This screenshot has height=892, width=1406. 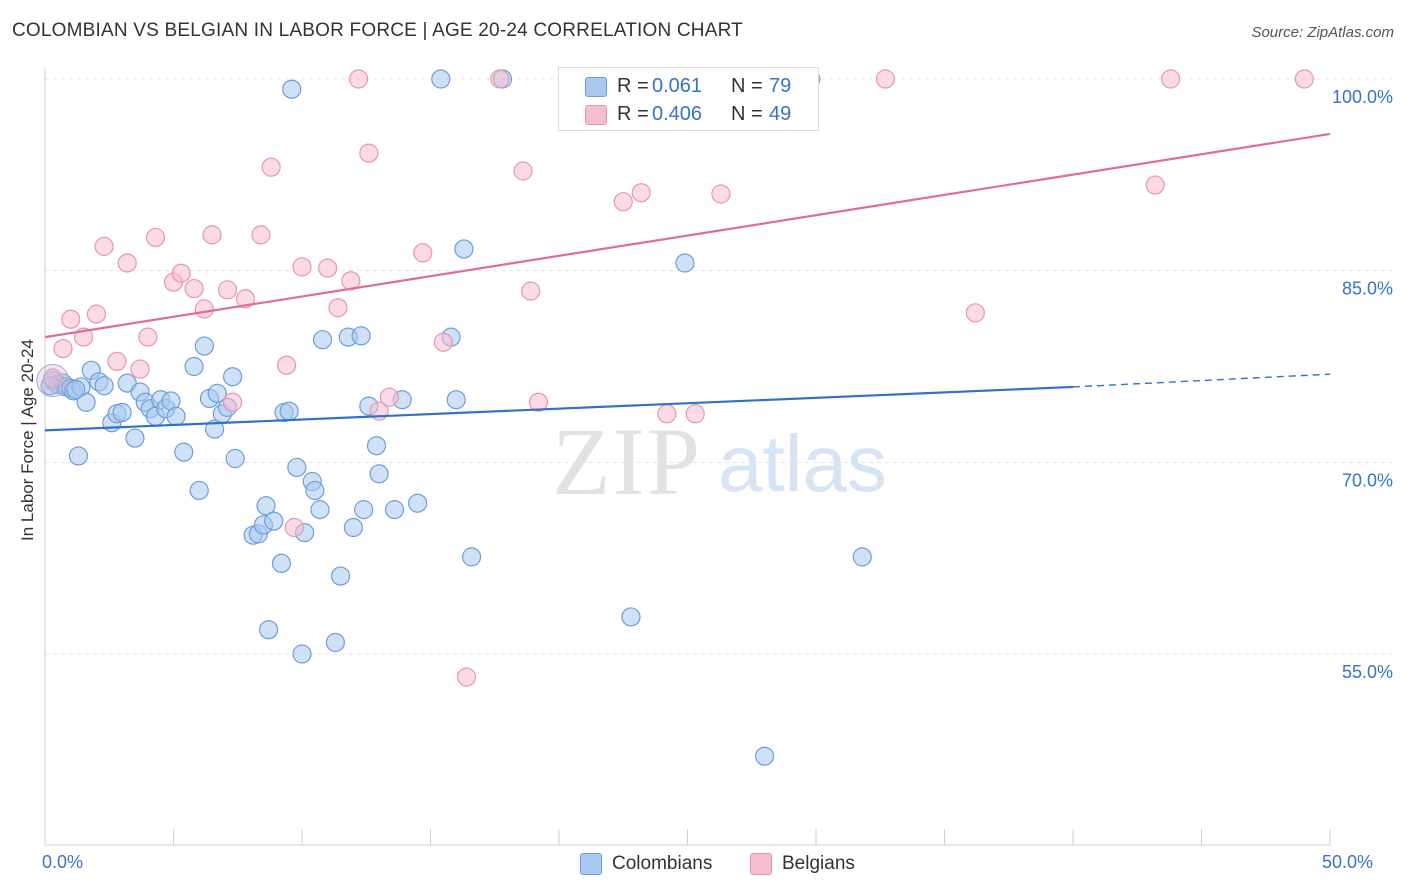 I want to click on y-axis-label: In Labor Force | Age 20-24, so click(x=27, y=440).